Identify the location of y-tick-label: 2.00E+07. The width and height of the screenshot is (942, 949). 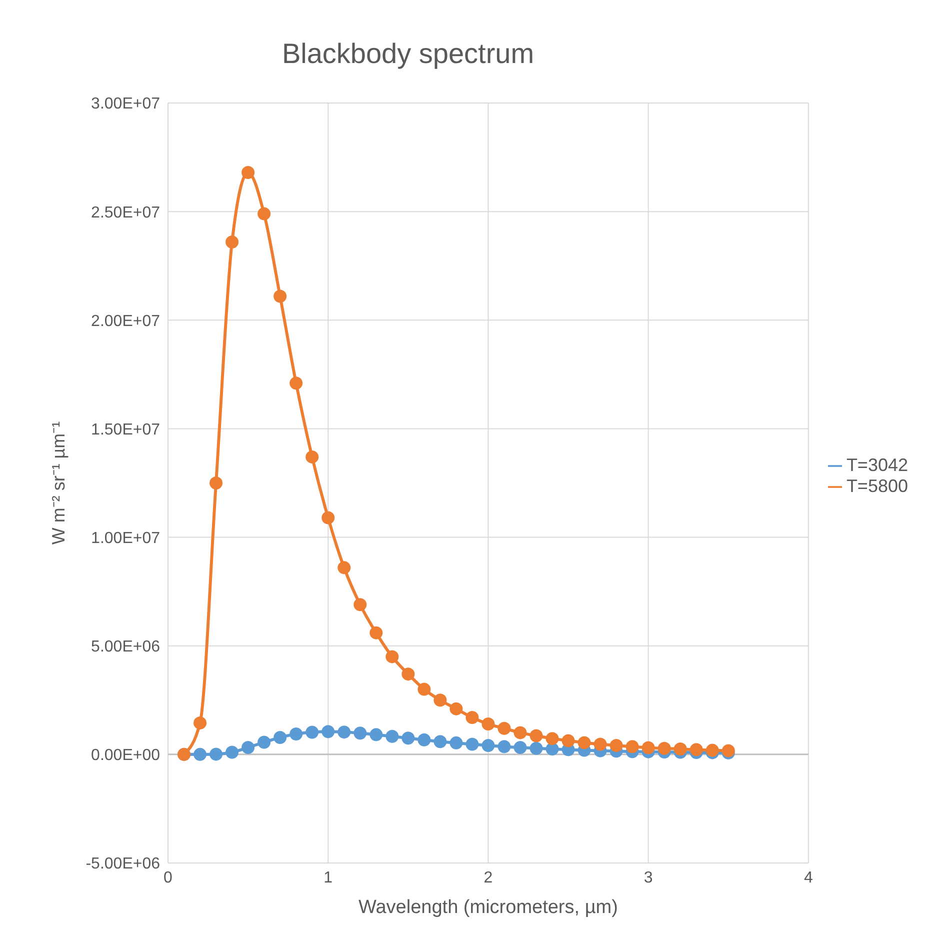
(125, 321).